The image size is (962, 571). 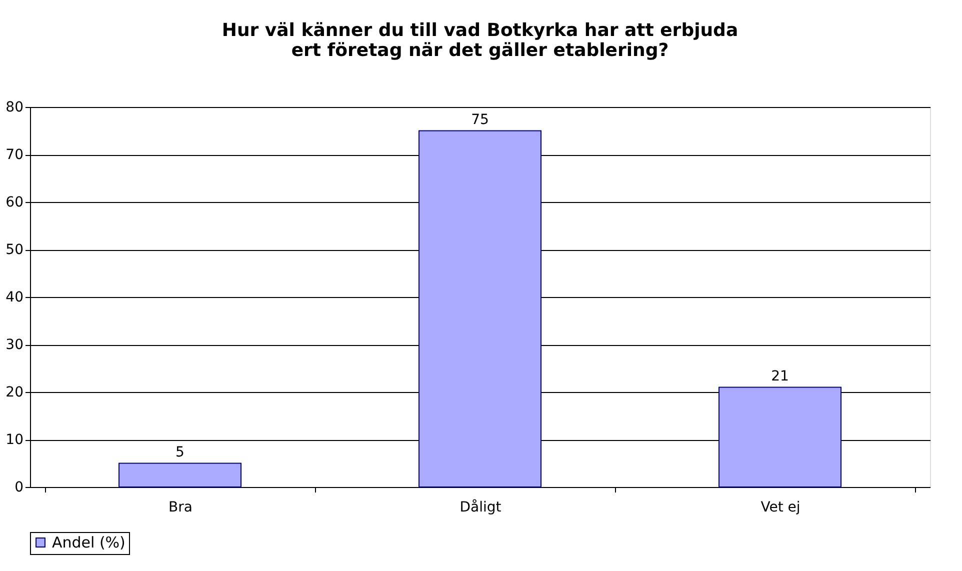 What do you see at coordinates (15, 440) in the screenshot?
I see `y-tick-label: 10` at bounding box center [15, 440].